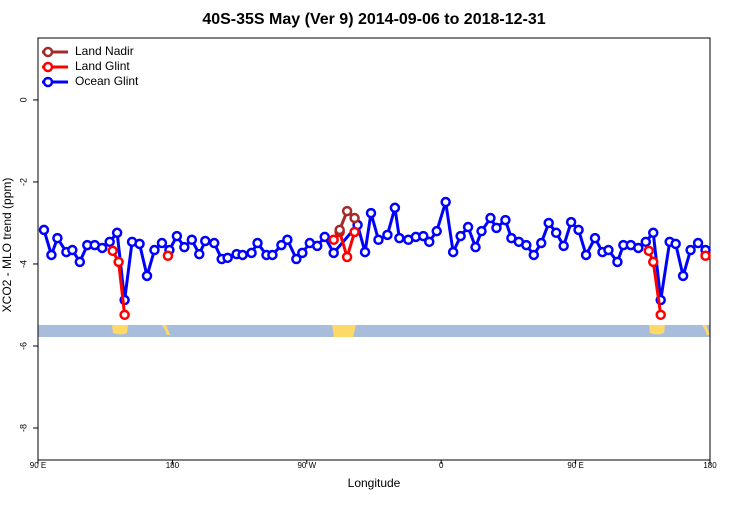 Image resolution: width=750 pixels, height=505 pixels. I want to click on y-tick-label: -2, so click(23, 182).